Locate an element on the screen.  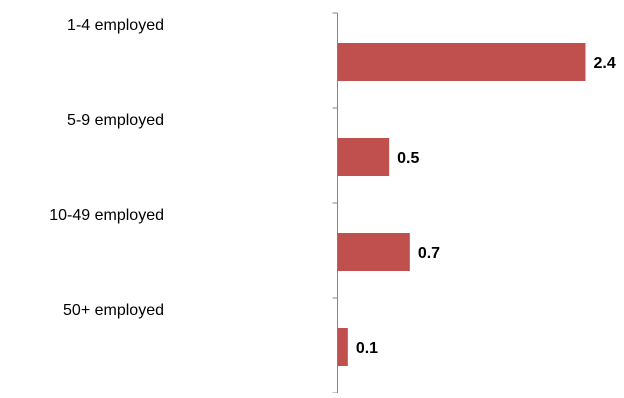
category-label: 50+ employed is located at coordinates (113, 310).